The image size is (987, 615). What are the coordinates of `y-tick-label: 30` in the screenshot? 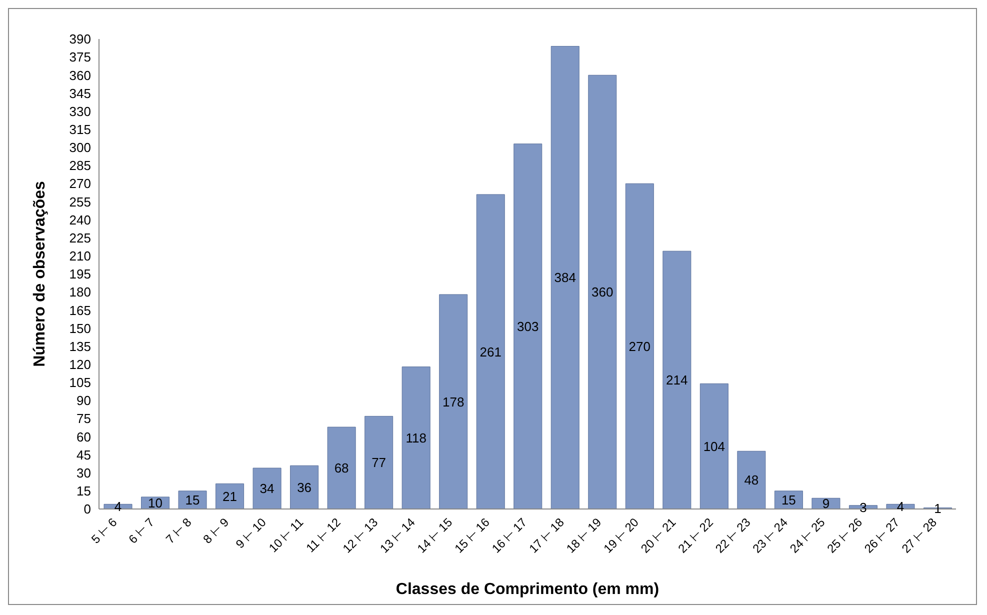 It's located at (83, 472).